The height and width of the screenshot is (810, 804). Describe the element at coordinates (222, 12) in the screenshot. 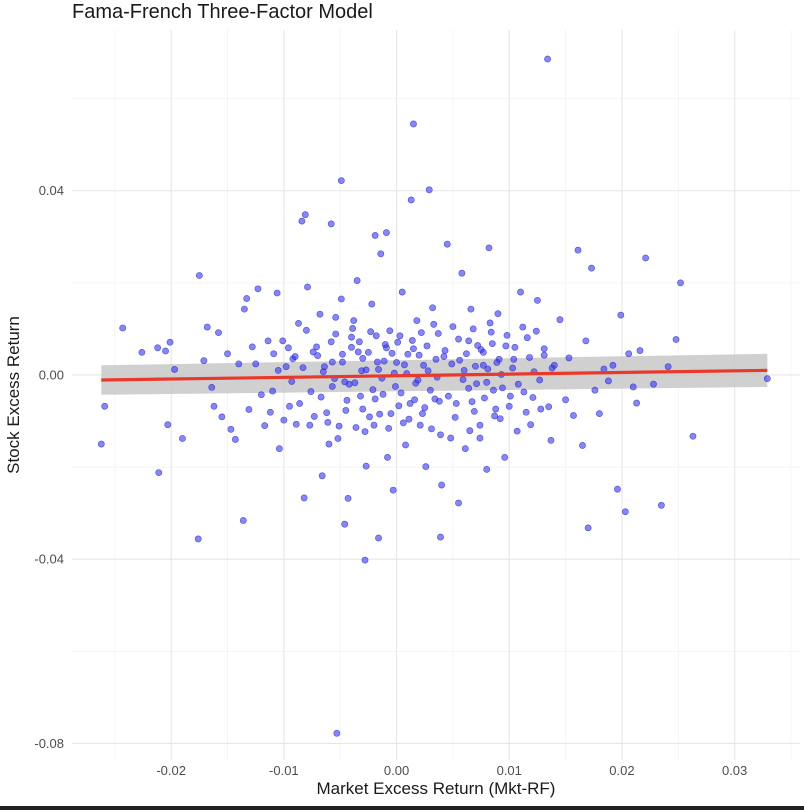

I see `chart-title: Fama-French Three-Factor Model` at that location.